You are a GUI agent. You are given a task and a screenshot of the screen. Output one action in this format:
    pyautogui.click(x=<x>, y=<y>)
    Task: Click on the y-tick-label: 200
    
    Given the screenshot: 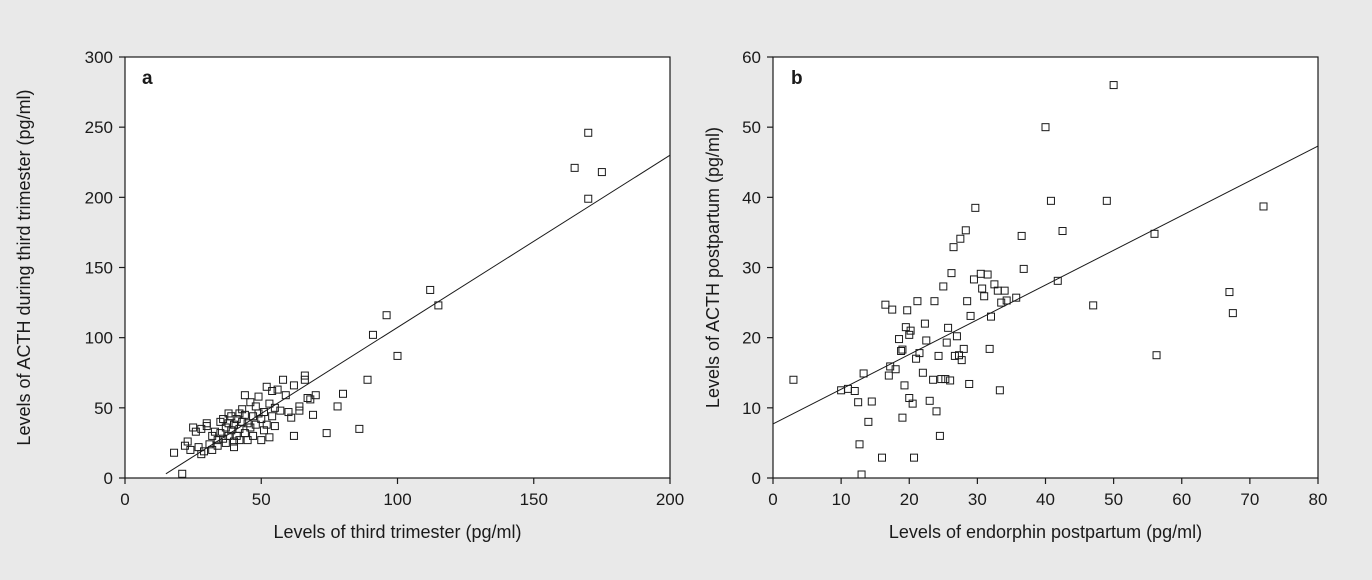 What is the action you would take?
    pyautogui.click(x=99, y=197)
    